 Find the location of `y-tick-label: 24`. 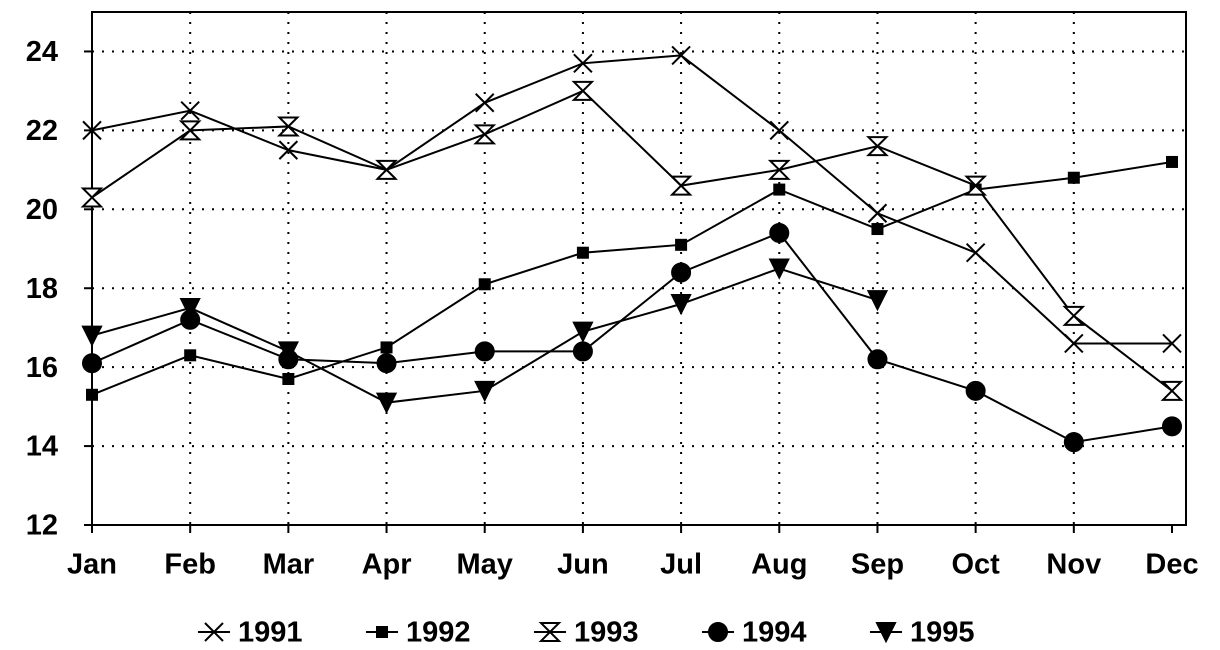

y-tick-label: 24 is located at coordinates (42, 52).